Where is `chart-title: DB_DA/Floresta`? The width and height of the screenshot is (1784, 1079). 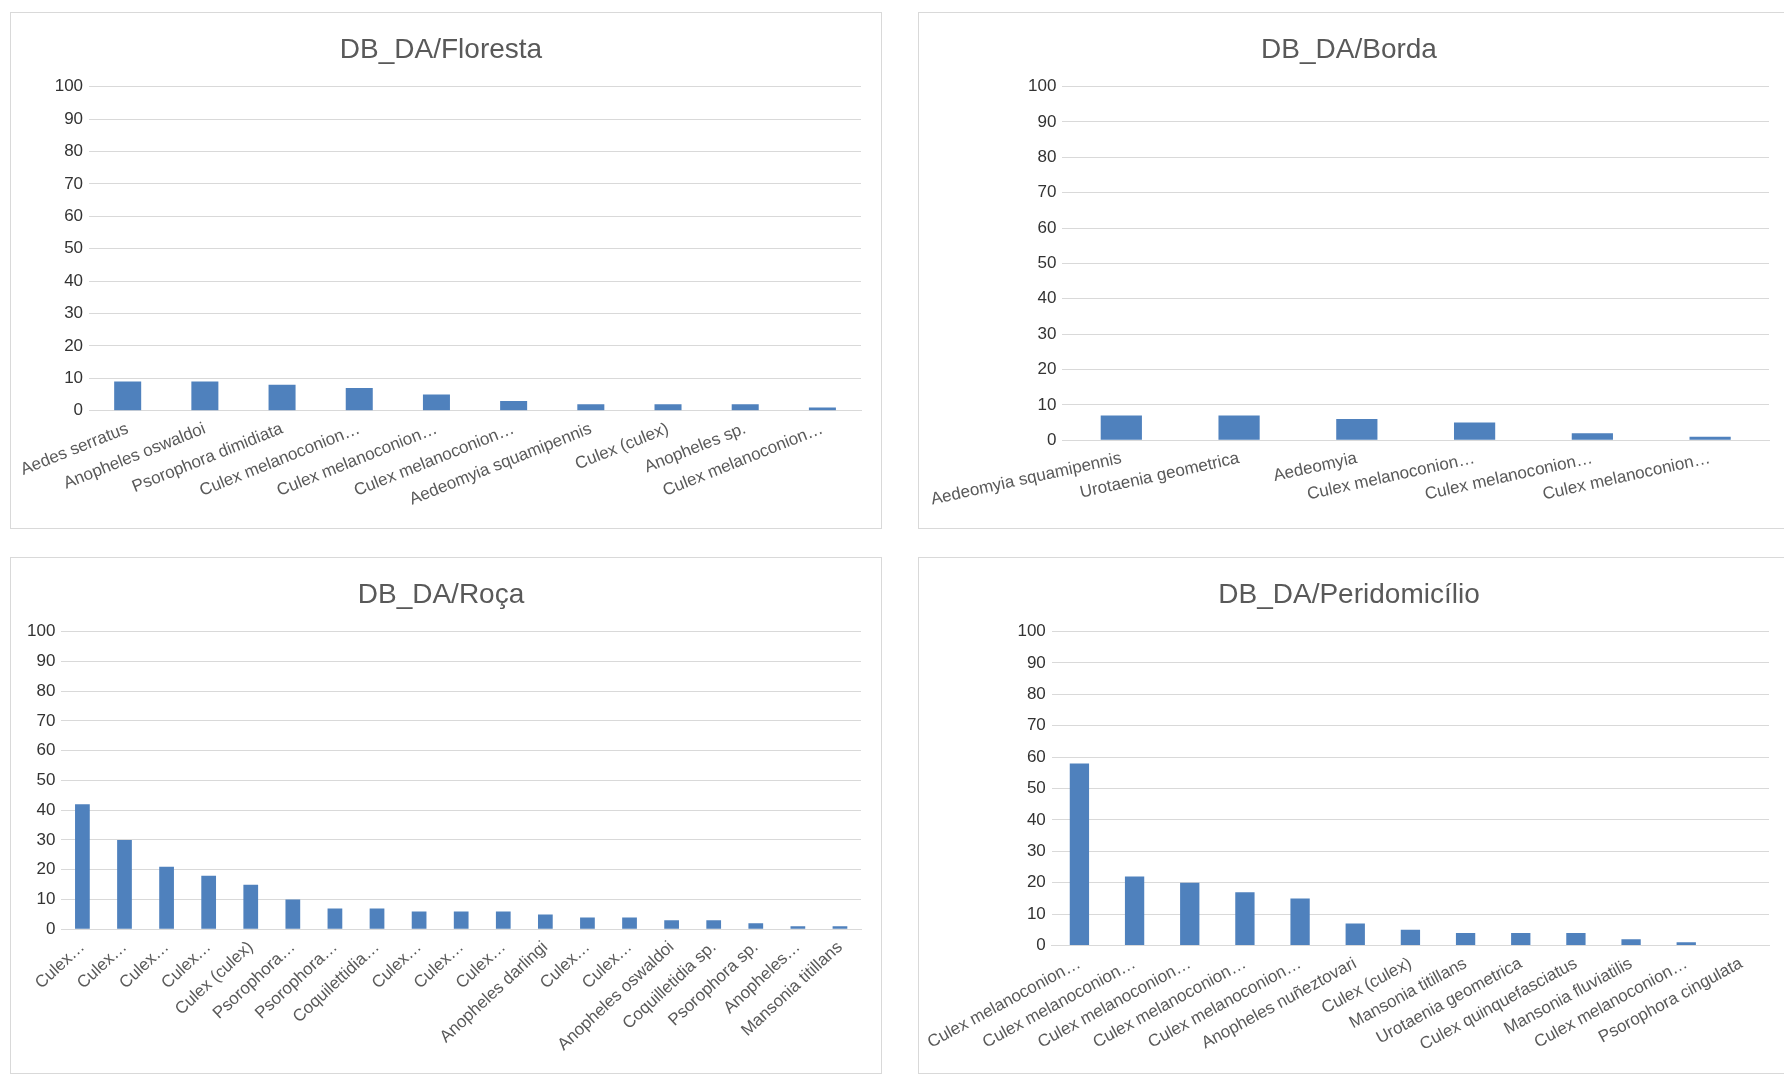
chart-title: DB_DA/Floresta is located at coordinates (441, 48).